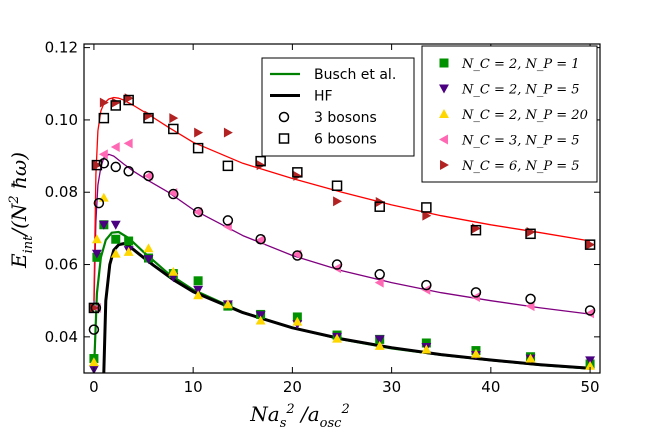 The width and height of the screenshot is (664, 431). Describe the element at coordinates (490, 387) in the screenshot. I see `x-tick-label: 40` at that location.